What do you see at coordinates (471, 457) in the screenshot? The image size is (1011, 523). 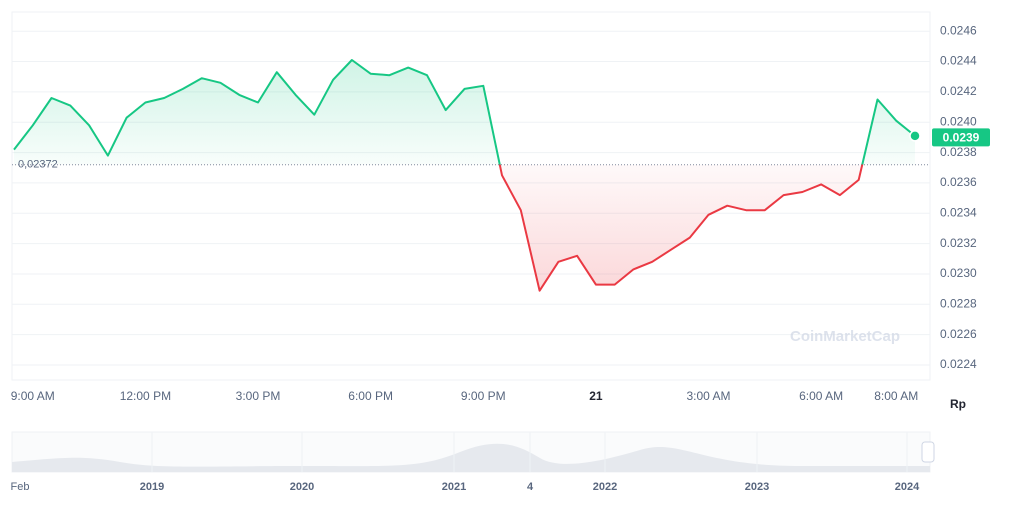 I see `navigator-shape` at bounding box center [471, 457].